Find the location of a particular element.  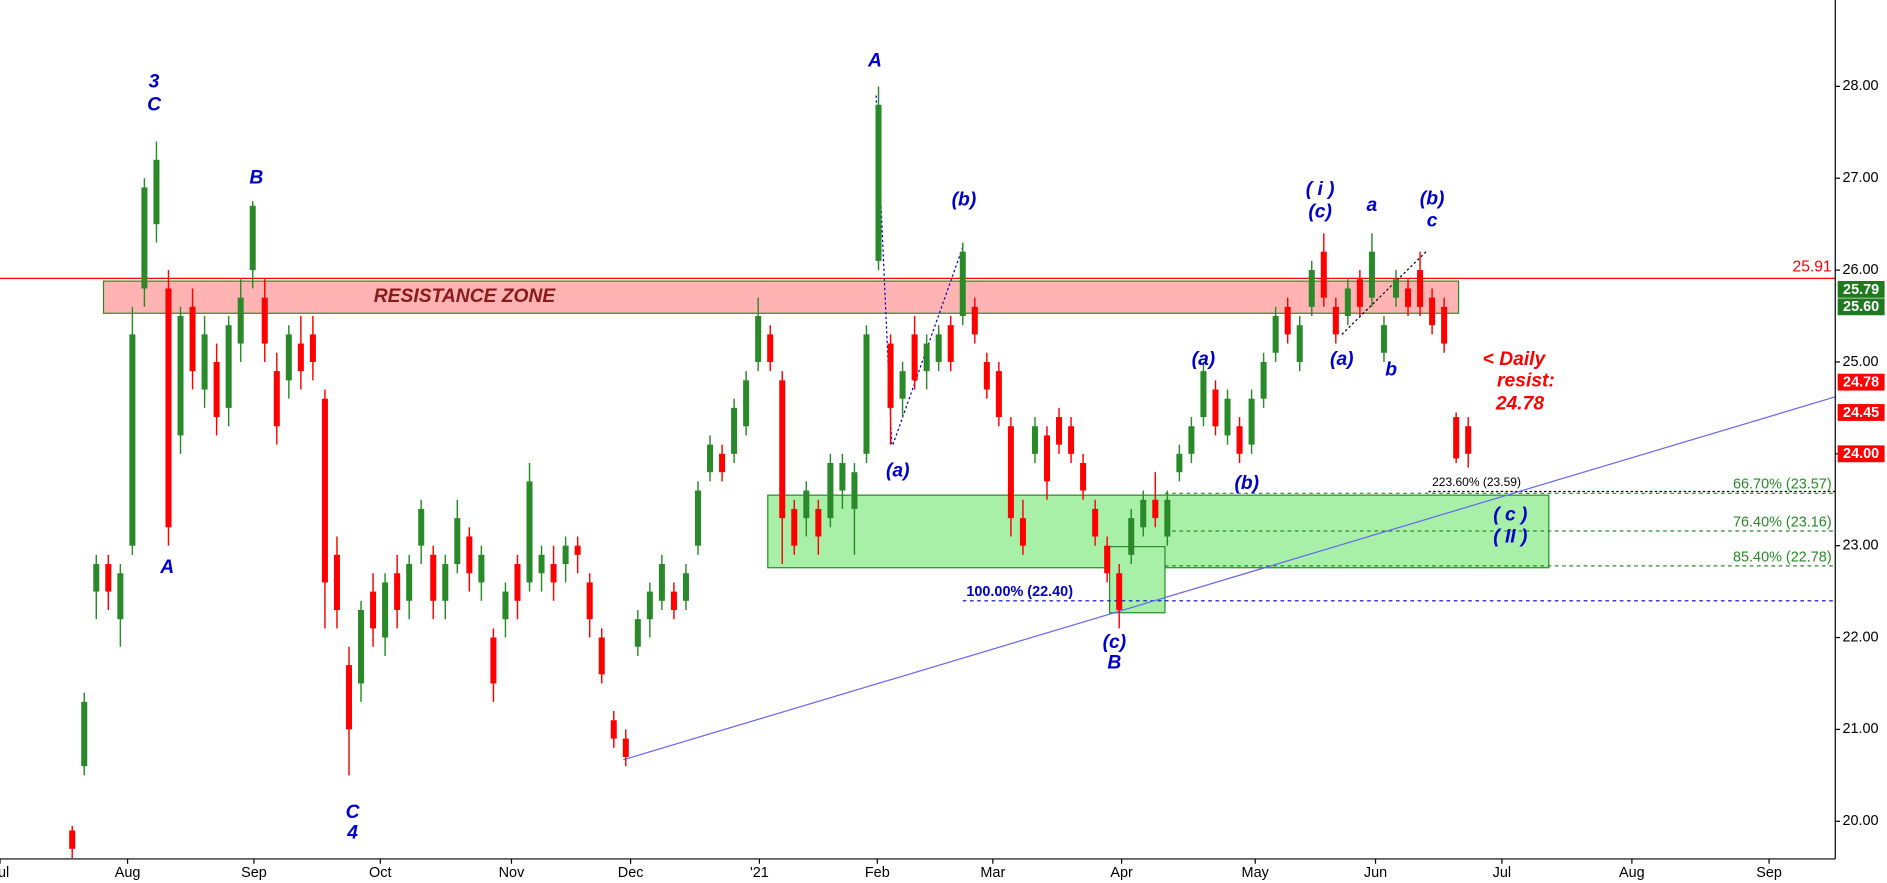

price-tag-label: 24.78 is located at coordinates (1861, 383).